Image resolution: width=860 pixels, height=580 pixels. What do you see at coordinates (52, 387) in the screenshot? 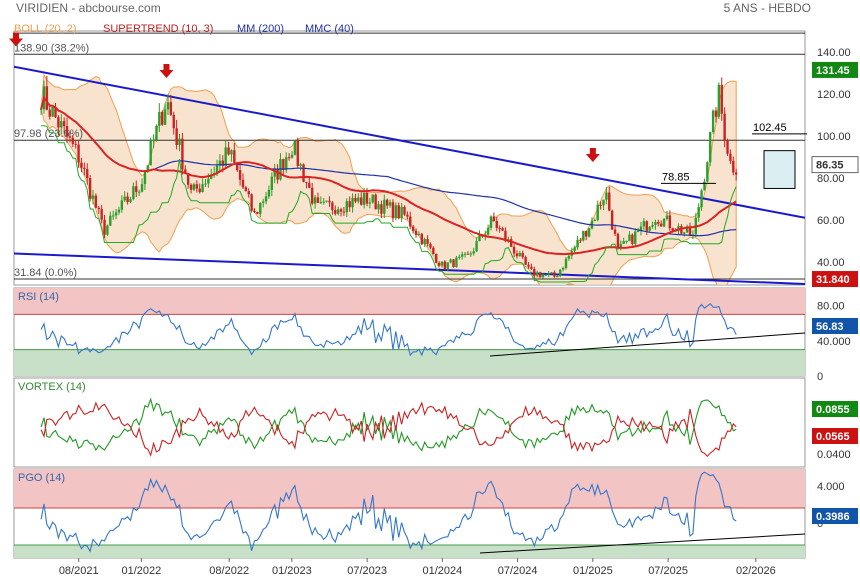
I see `vortex-title: VORTEX (14)` at bounding box center [52, 387].